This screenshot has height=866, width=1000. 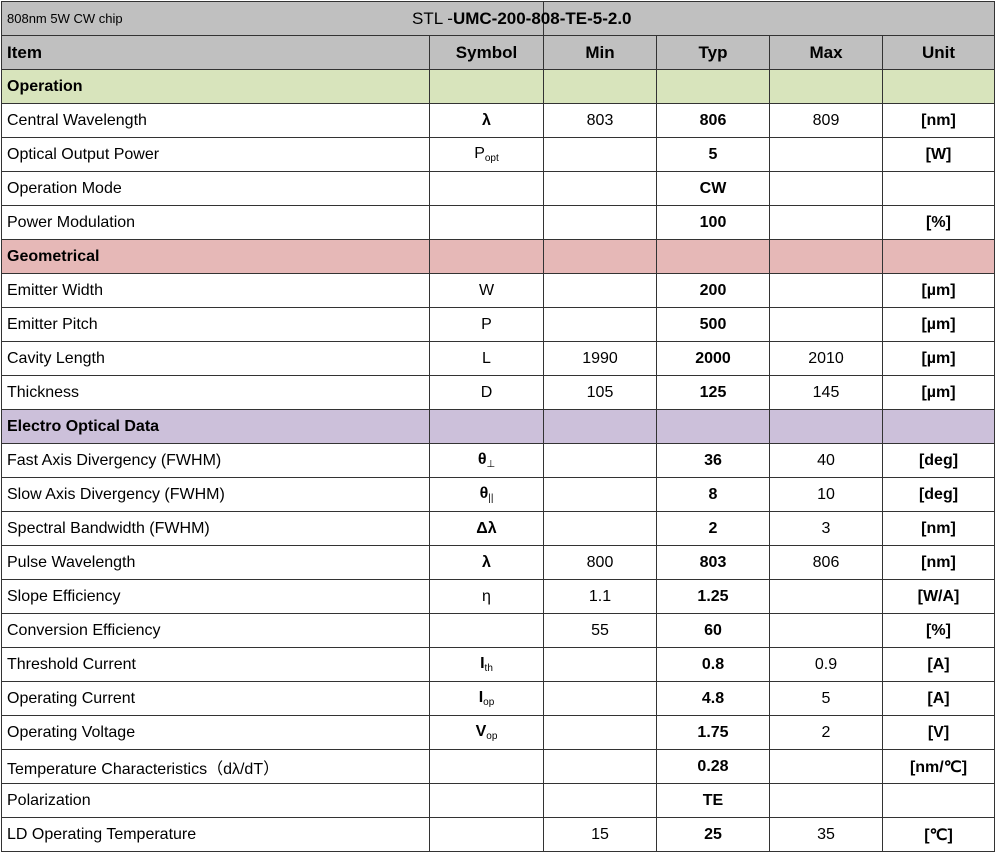 What do you see at coordinates (938, 630) in the screenshot?
I see `unit: [%]` at bounding box center [938, 630].